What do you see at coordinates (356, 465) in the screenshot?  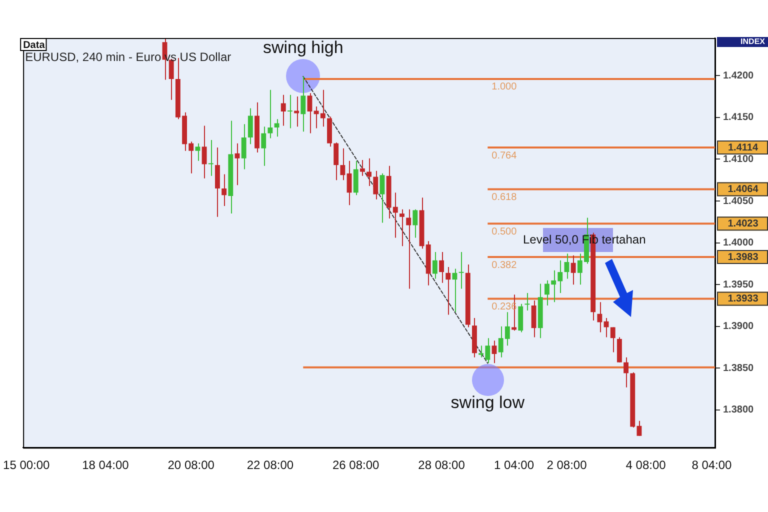 I see `x-tick-label: 26 08:00` at bounding box center [356, 465].